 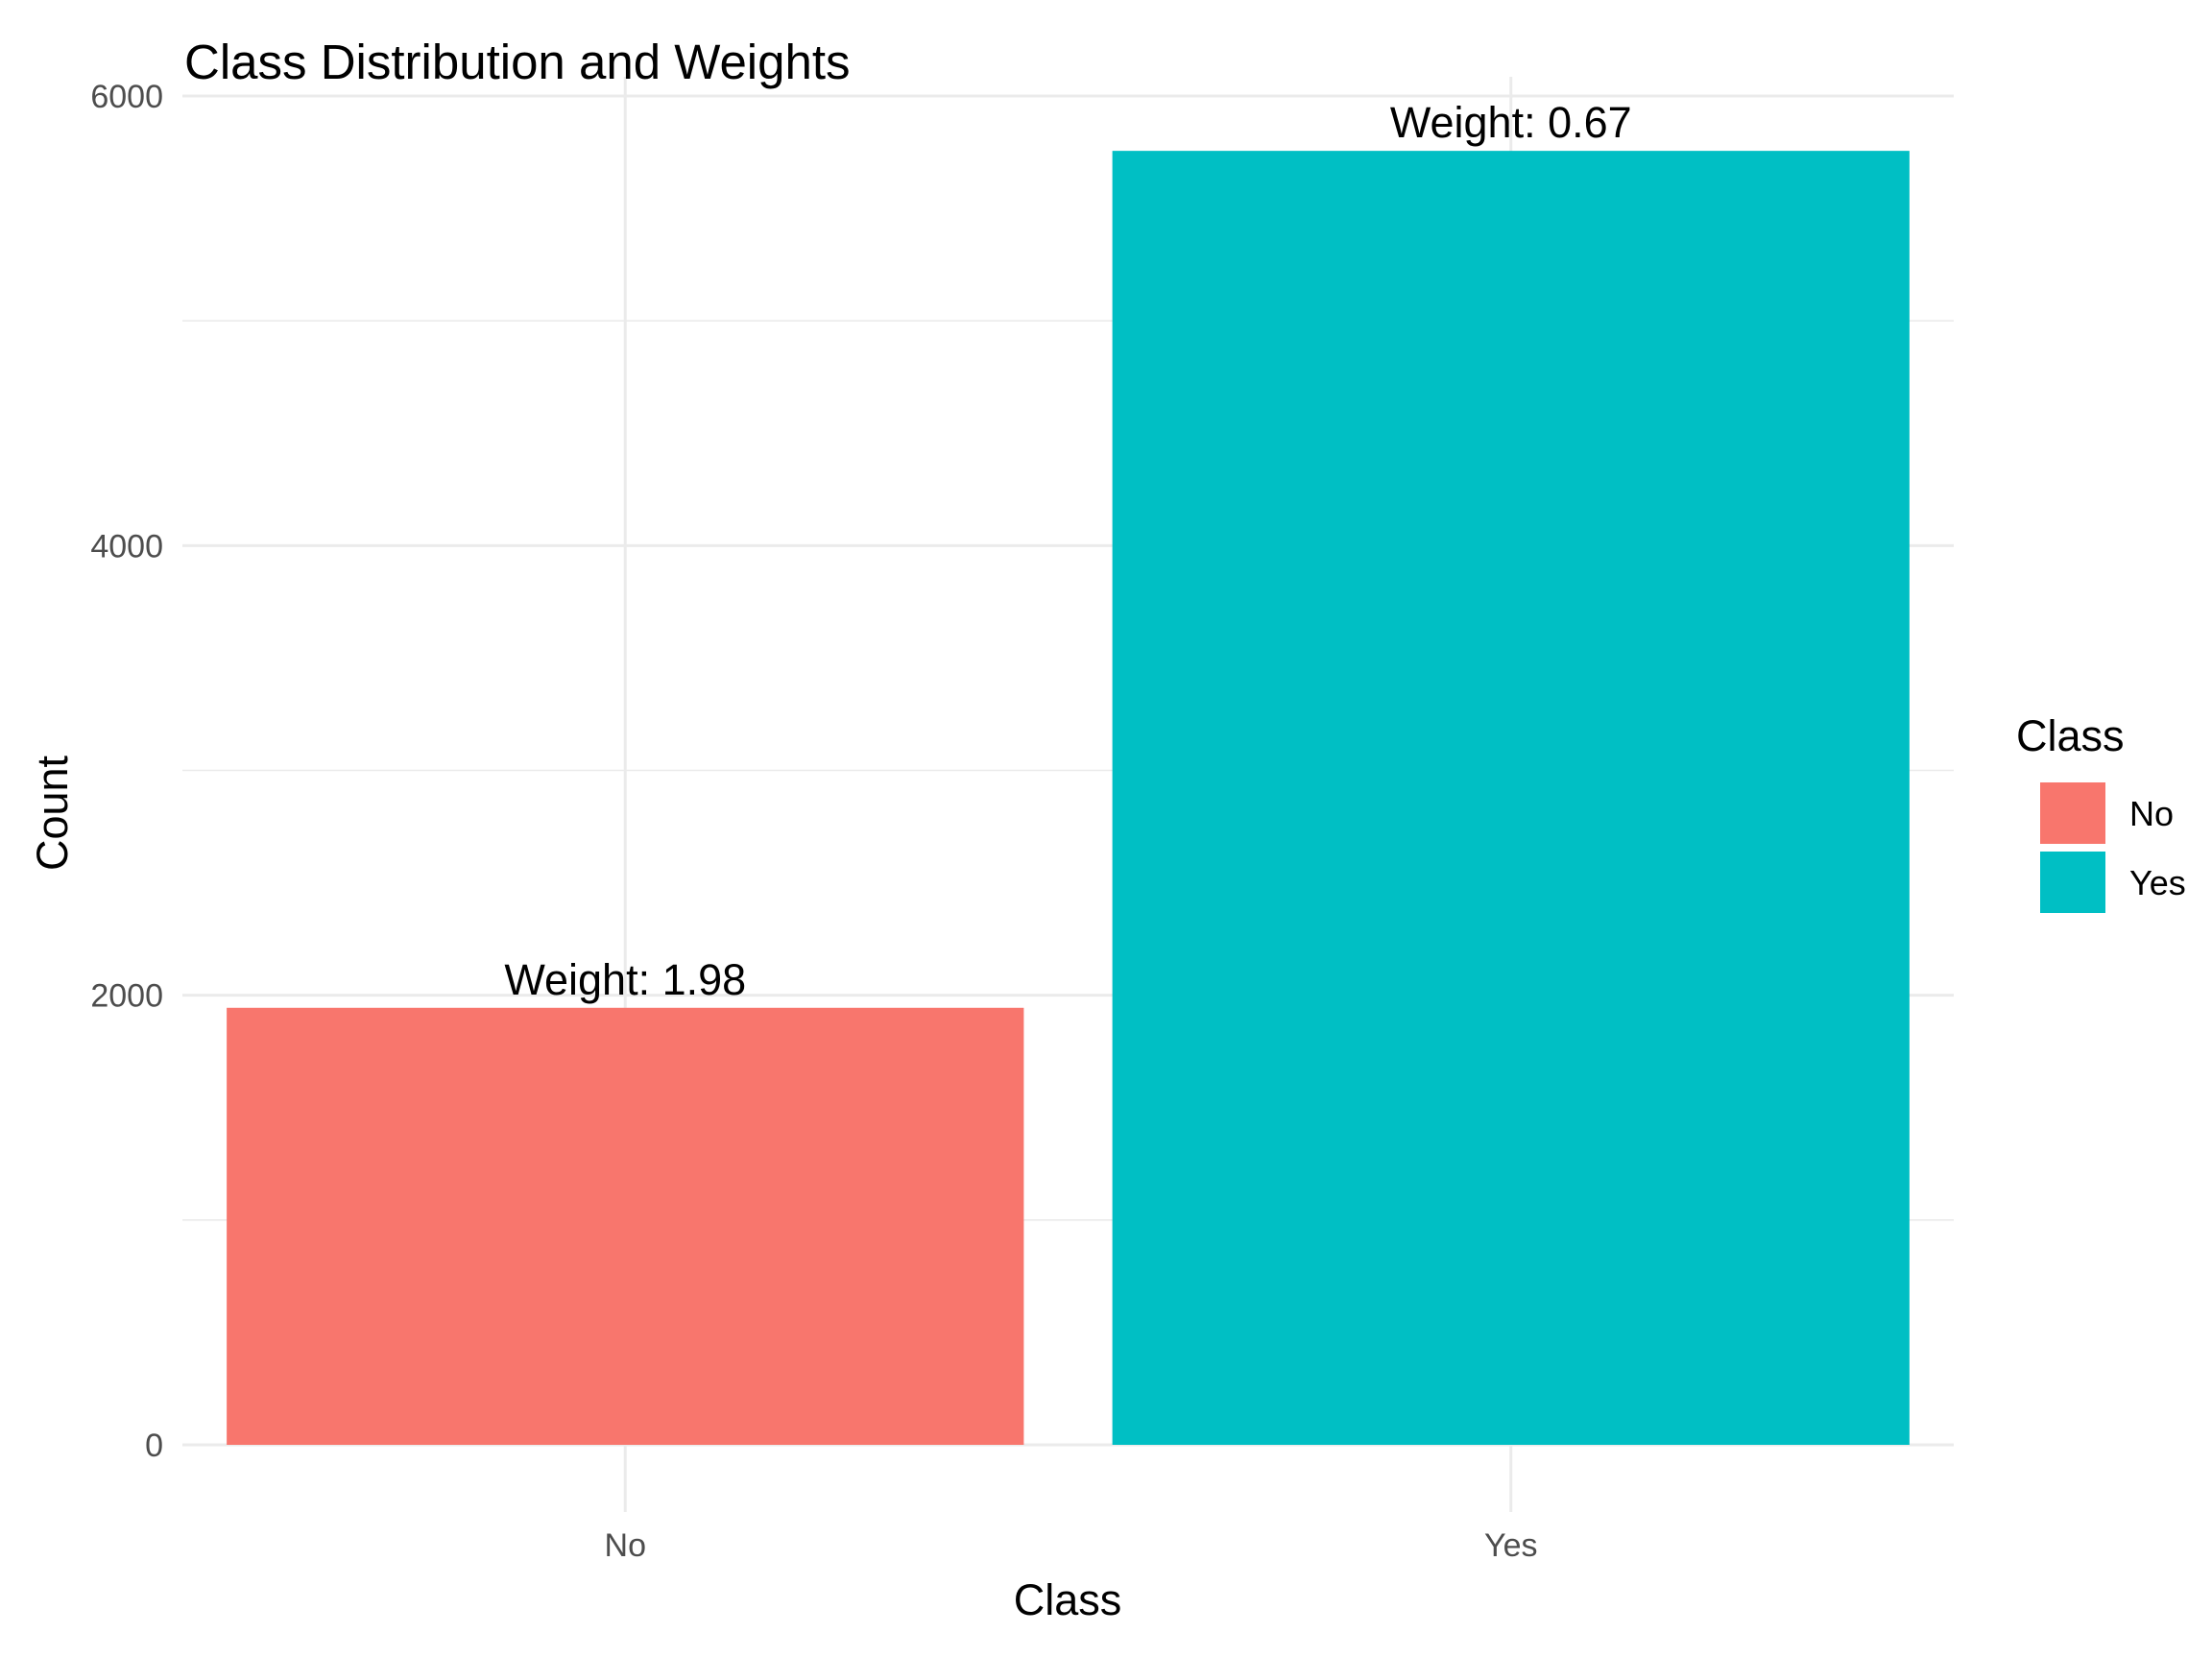 What do you see at coordinates (517, 62) in the screenshot?
I see `chart-title: Class Distribution and Weights` at bounding box center [517, 62].